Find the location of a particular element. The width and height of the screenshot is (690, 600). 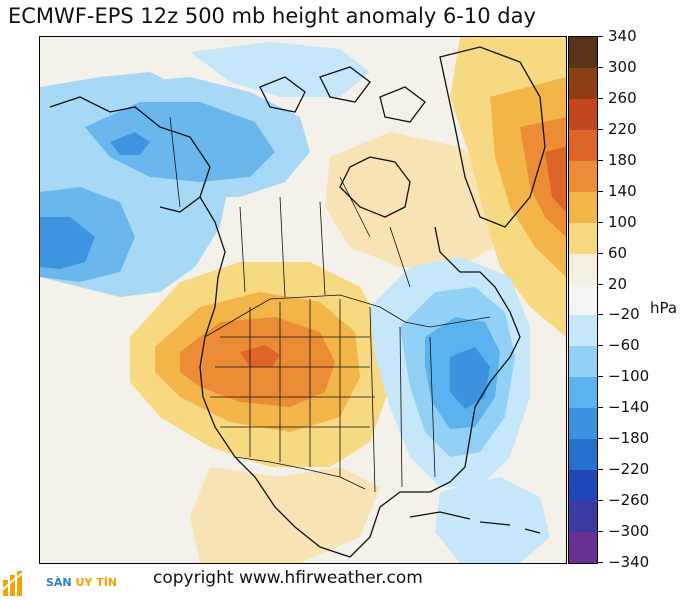

unit-label: hPa is located at coordinates (664, 308).